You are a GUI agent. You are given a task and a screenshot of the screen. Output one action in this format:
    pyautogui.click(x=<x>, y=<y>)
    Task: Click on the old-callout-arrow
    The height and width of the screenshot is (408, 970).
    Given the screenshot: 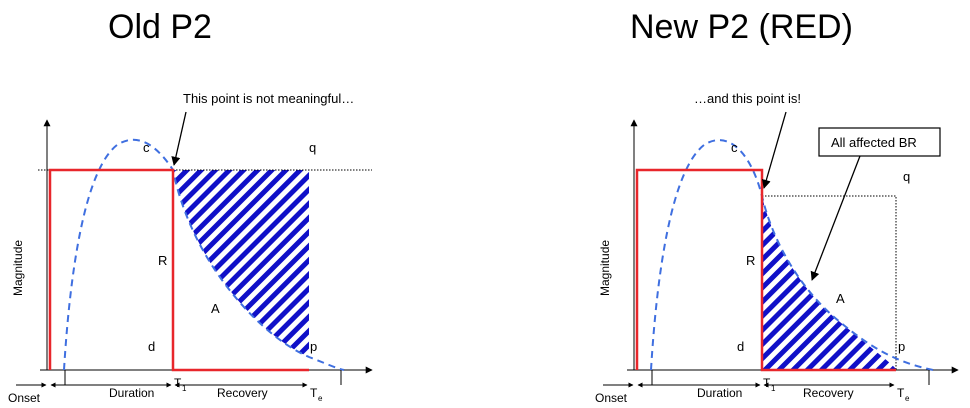 What is the action you would take?
    pyautogui.click(x=179, y=138)
    